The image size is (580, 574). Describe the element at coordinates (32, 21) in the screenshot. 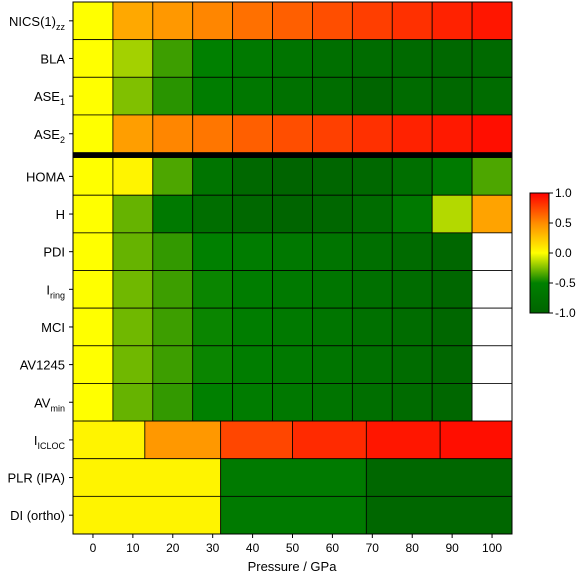

I see `row-label-main: NICS(1)` at that location.